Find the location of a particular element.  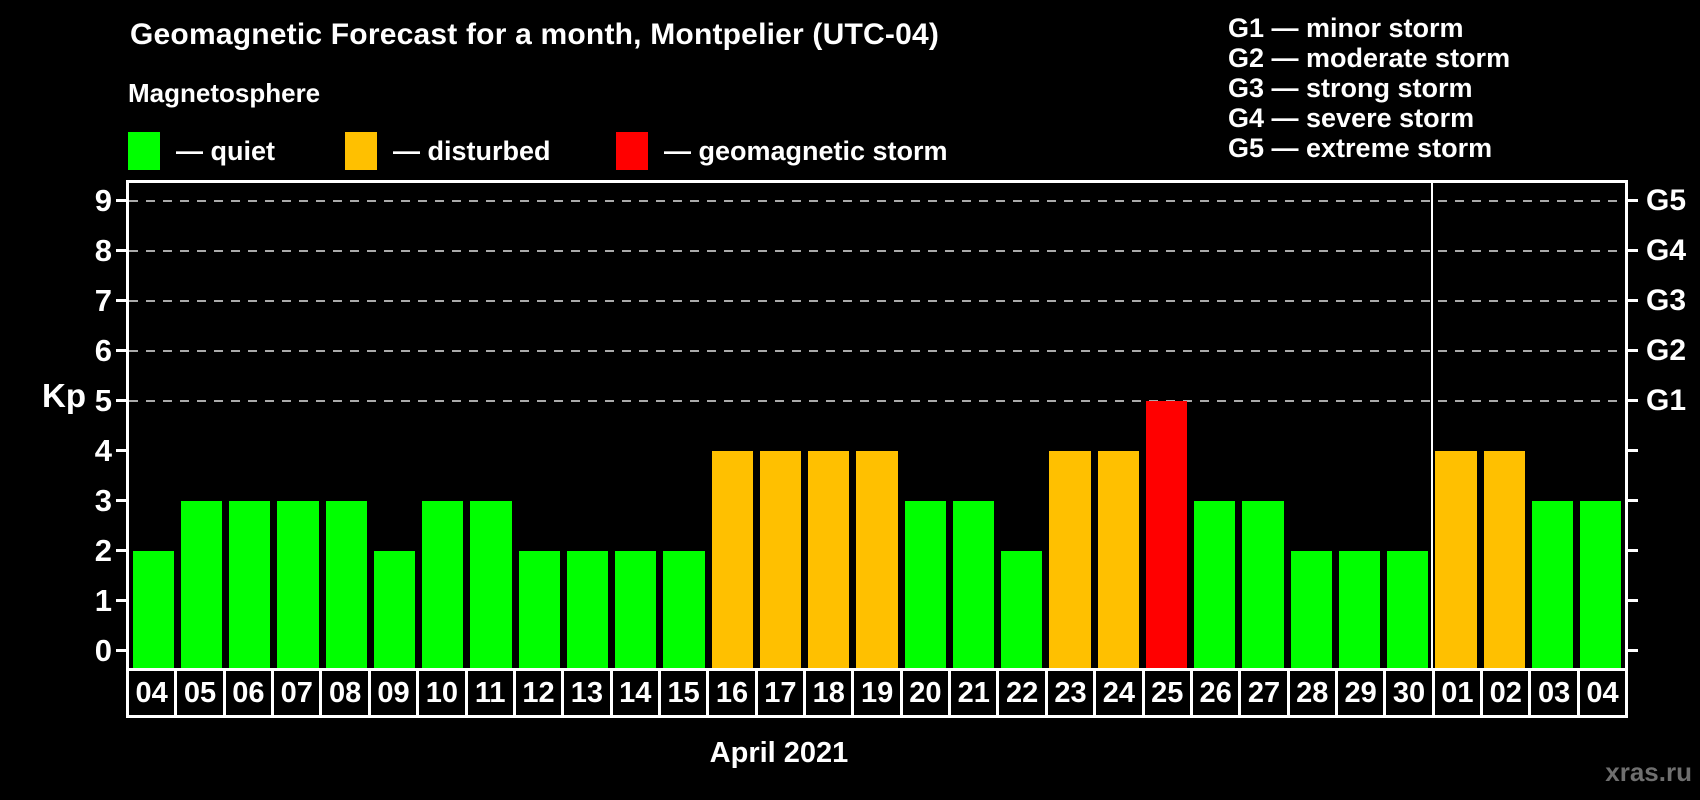

x-label-21: 21 is located at coordinates (974, 693).